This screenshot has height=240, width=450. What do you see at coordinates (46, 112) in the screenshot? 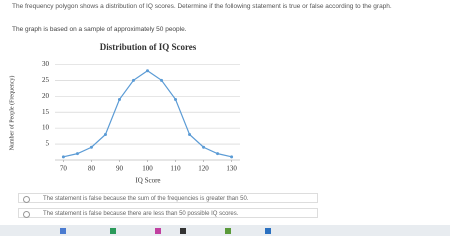
I see `y-tick-label: 15` at bounding box center [46, 112].